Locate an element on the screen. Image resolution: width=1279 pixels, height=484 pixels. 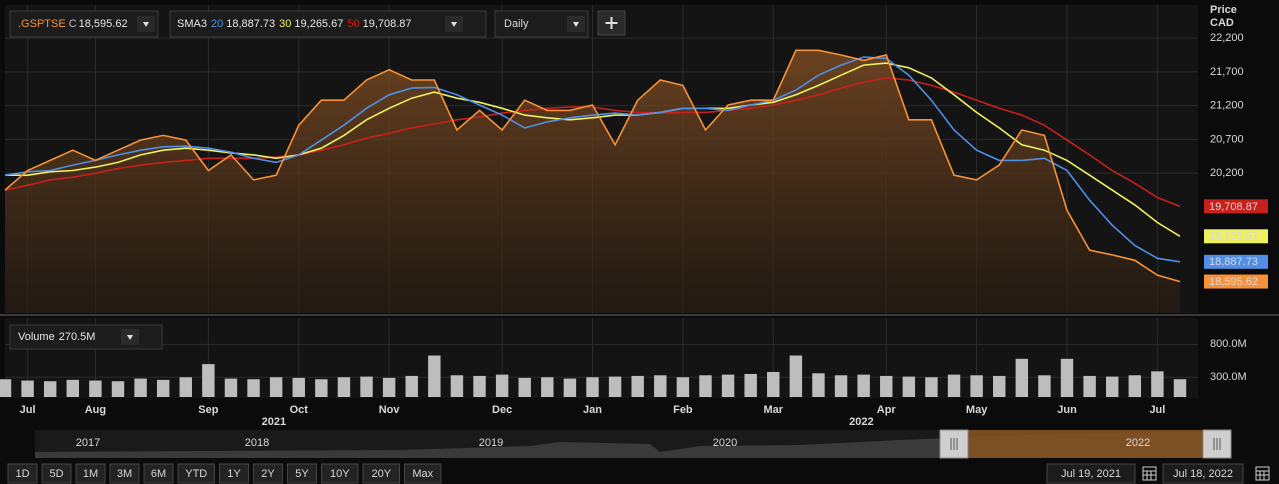
symbol-legend: .GSPTSE C 18,595.62 is located at coordinates (73, 24).